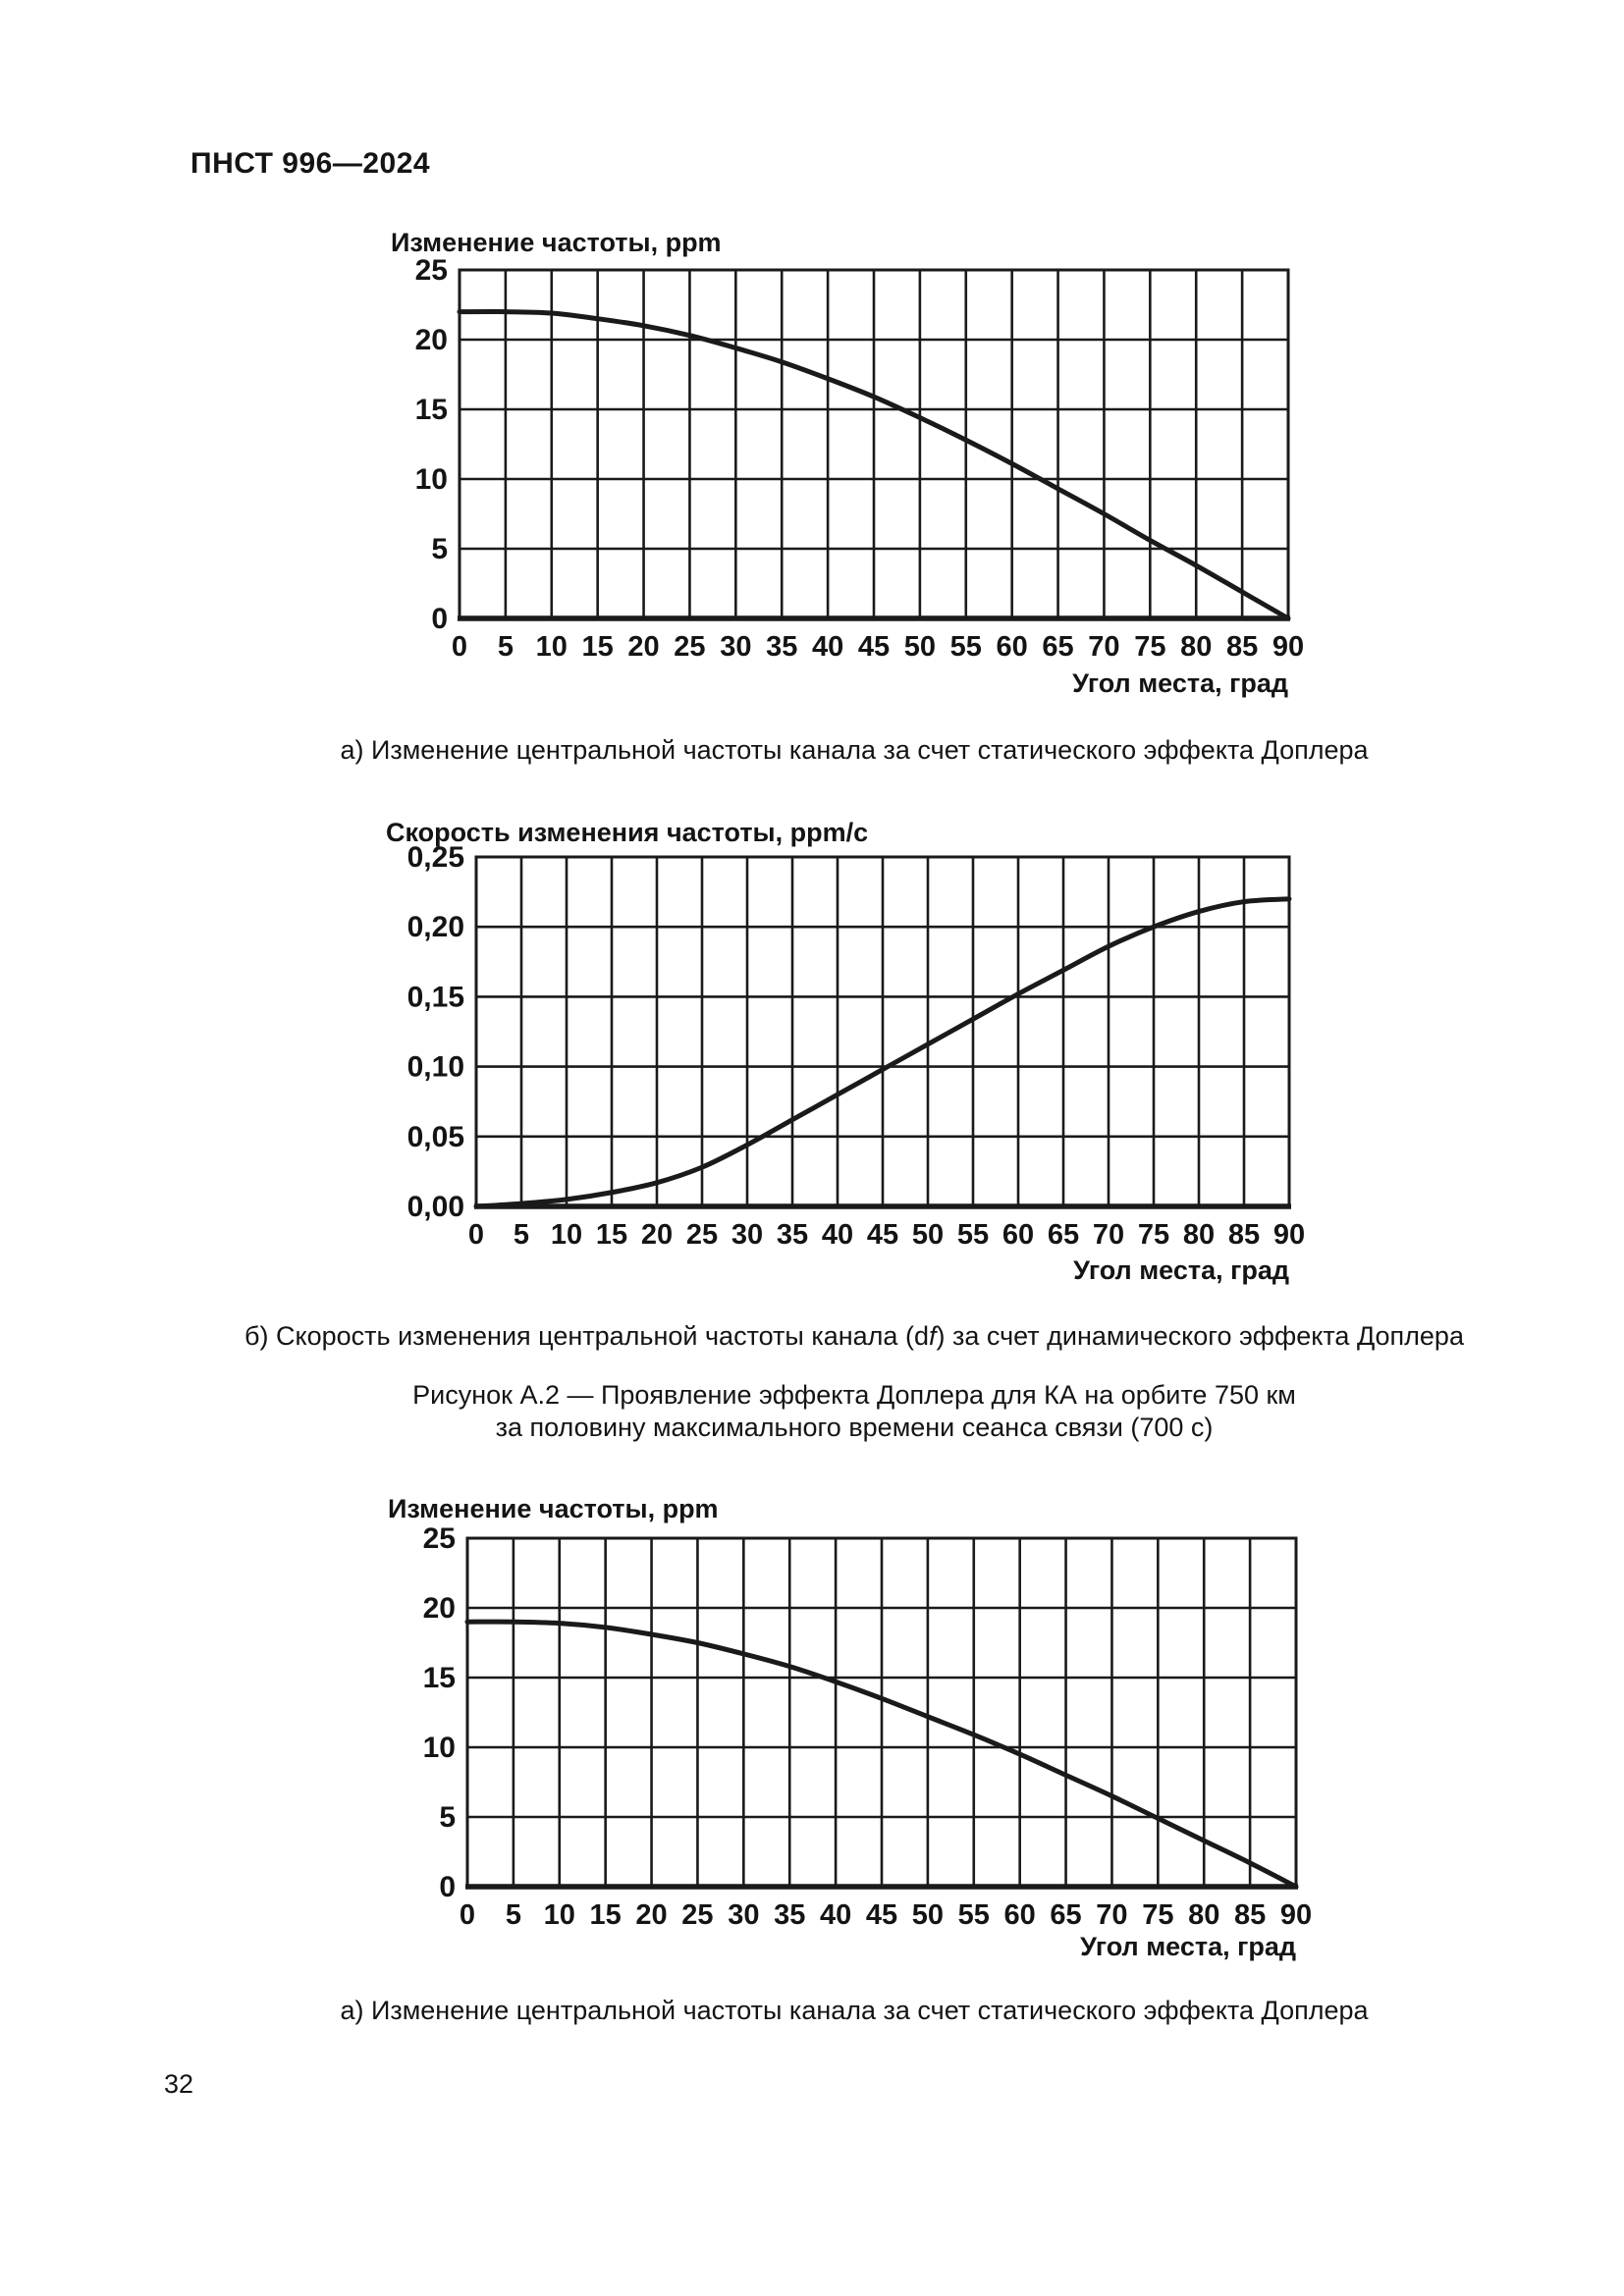 This screenshot has height=2296, width=1624. What do you see at coordinates (179, 2084) in the screenshot?
I see `page-number: 32` at bounding box center [179, 2084].